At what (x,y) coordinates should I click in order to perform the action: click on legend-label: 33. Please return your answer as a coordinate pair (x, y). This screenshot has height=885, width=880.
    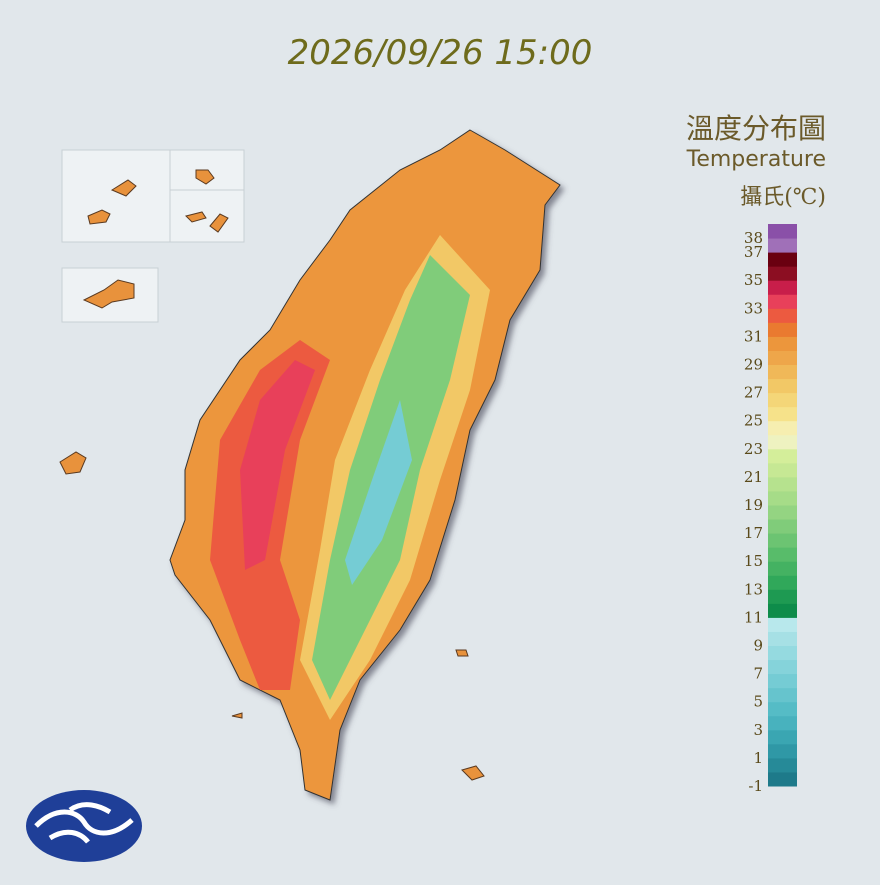
    Looking at the image, I should click on (753, 308).